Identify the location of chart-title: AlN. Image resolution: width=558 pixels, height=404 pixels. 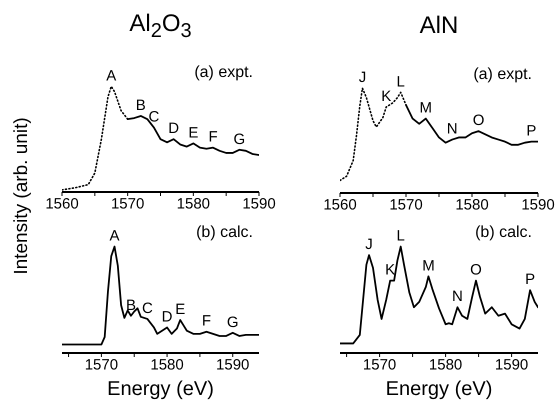
(439, 26).